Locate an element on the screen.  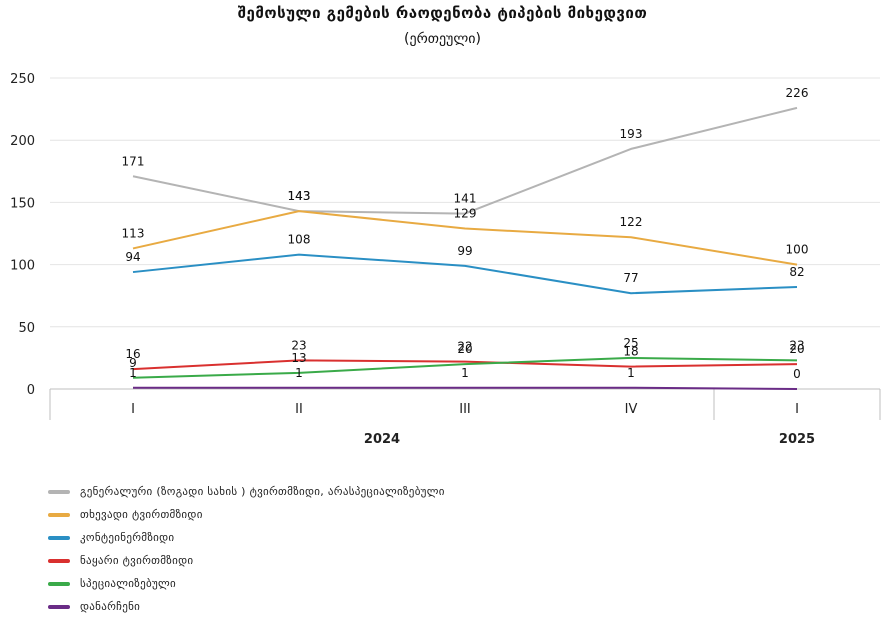
data-label: 22 is located at coordinates (464, 347).